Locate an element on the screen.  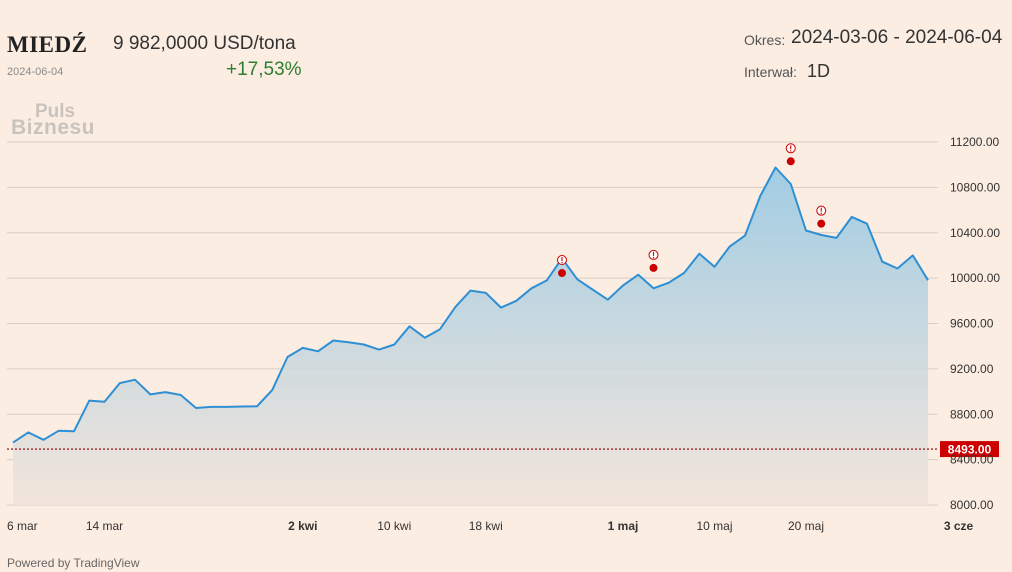
x-tick-label: 6 mar is located at coordinates (22, 526).